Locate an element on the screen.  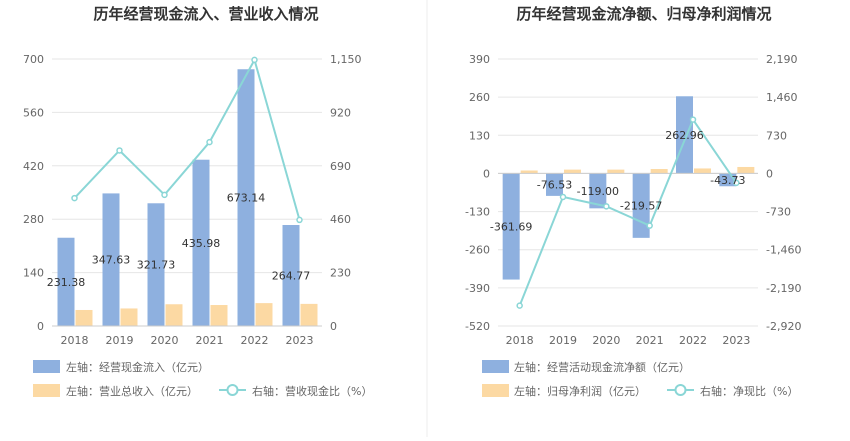
data-label: 435.98 is located at coordinates (201, 243).